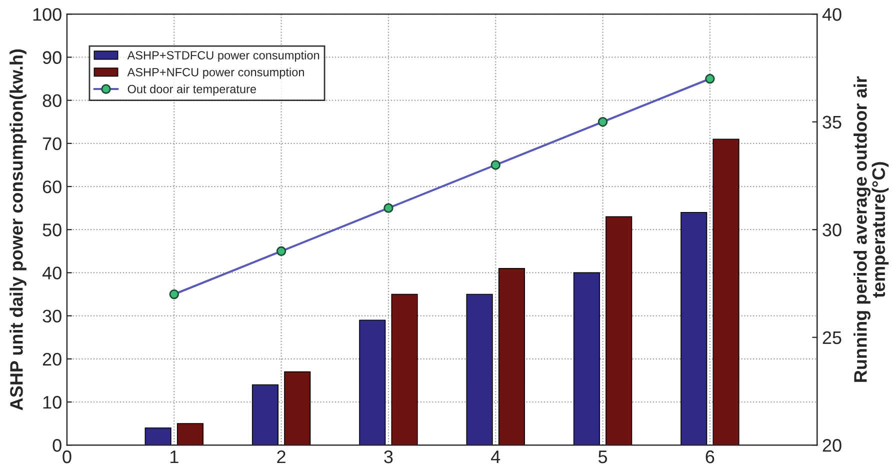  I want to click on legend-label: ASHP+NFCU power consumption, so click(215, 73).